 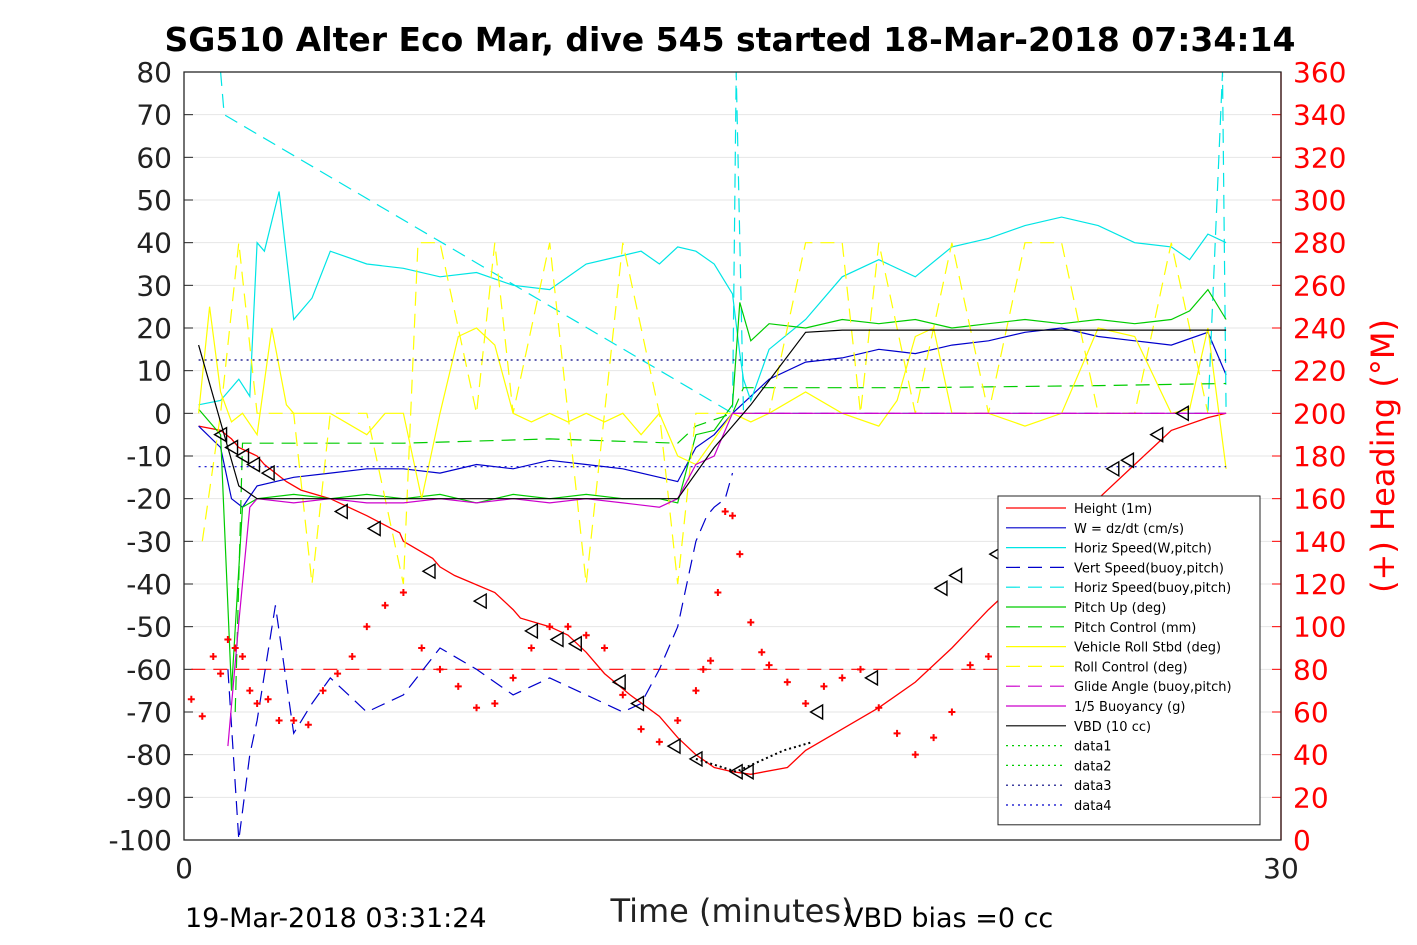 What do you see at coordinates (154, 200) in the screenshot?
I see `y-tick-label: 50` at bounding box center [154, 200].